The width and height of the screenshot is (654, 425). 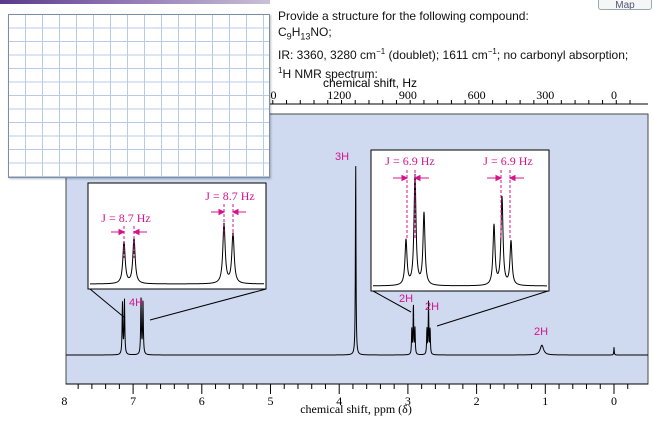 I want to click on bottom-tick-label: 1, so click(x=545, y=401).